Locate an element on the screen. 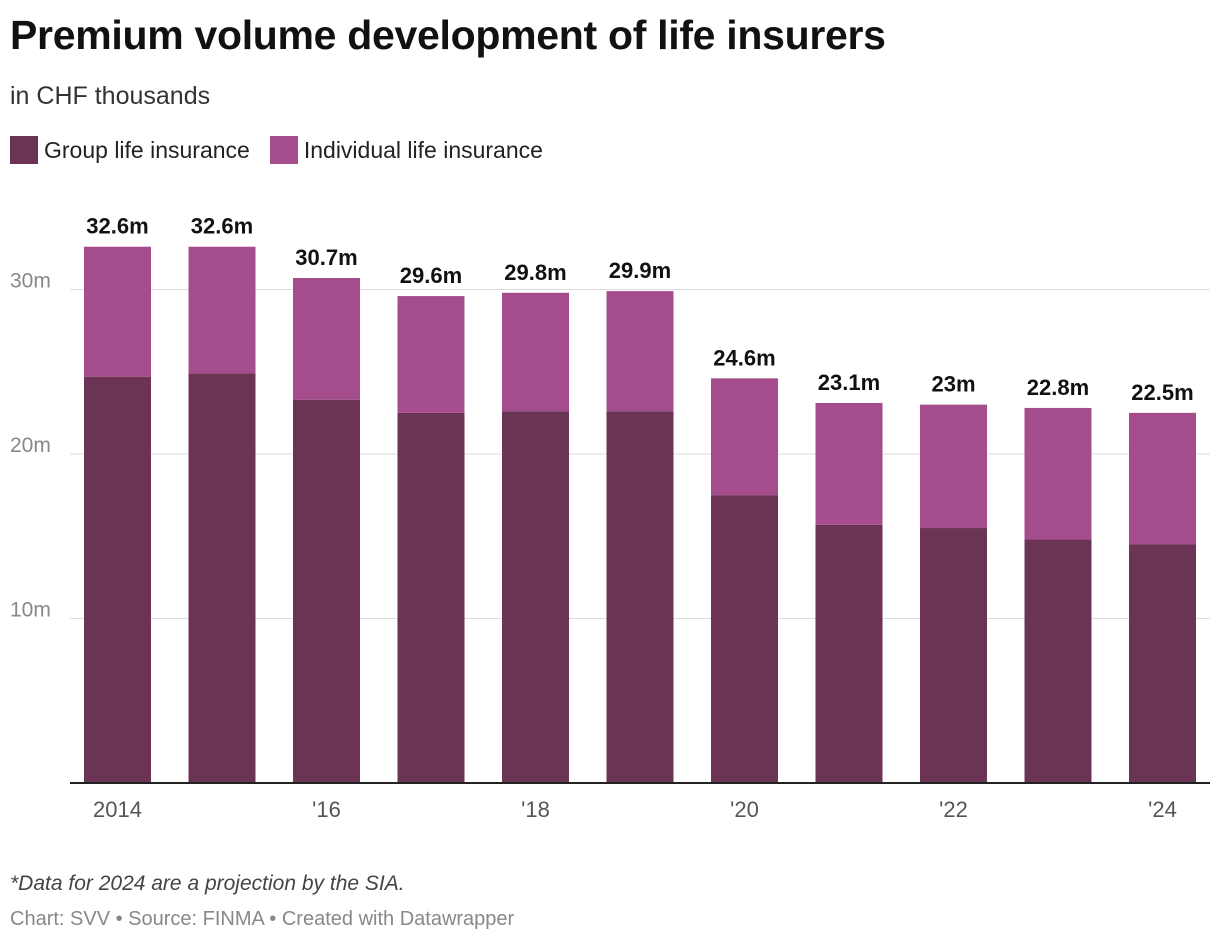  legend-swatch-group-life is located at coordinates (24, 150).